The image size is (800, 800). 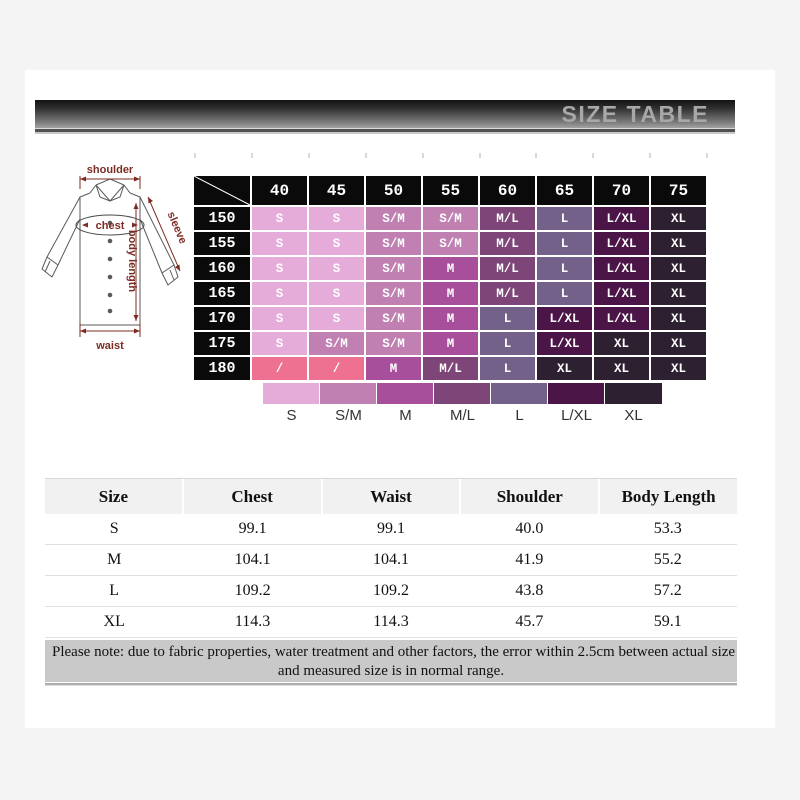 I want to click on matrix-cell: /, so click(x=336, y=368).